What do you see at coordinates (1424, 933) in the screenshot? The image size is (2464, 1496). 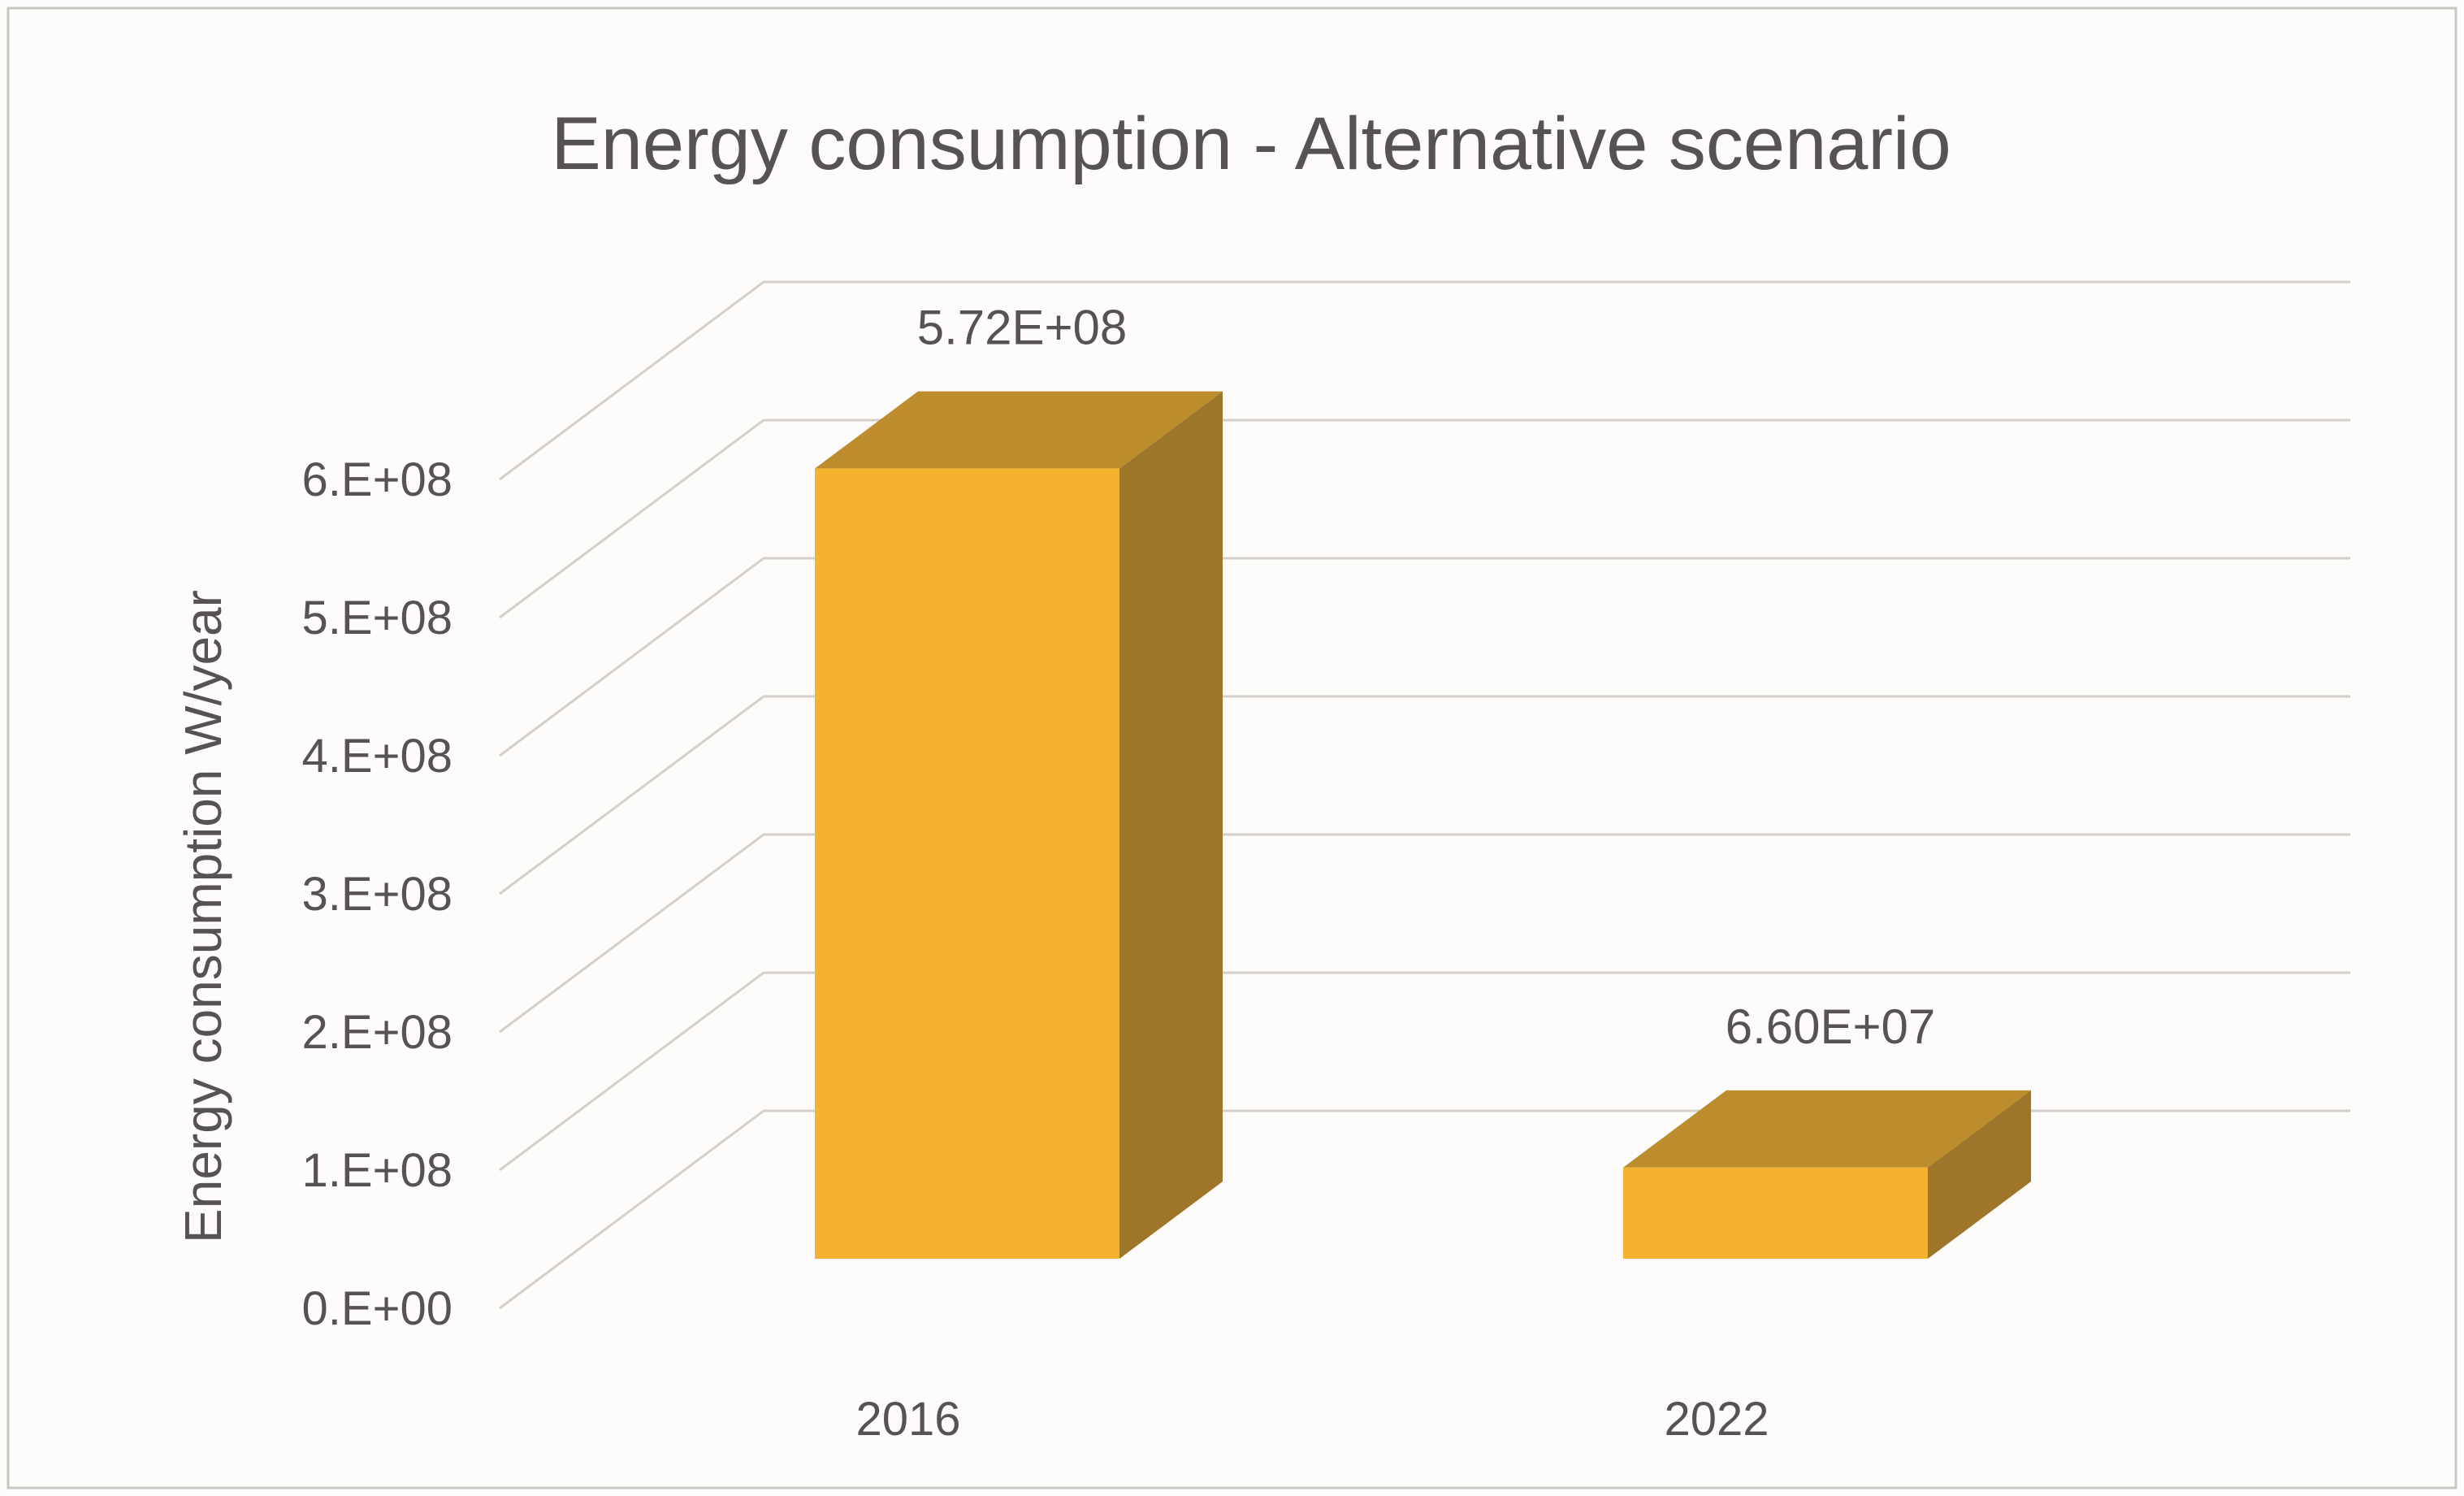 I see `gridline-2.E+08` at bounding box center [1424, 933].